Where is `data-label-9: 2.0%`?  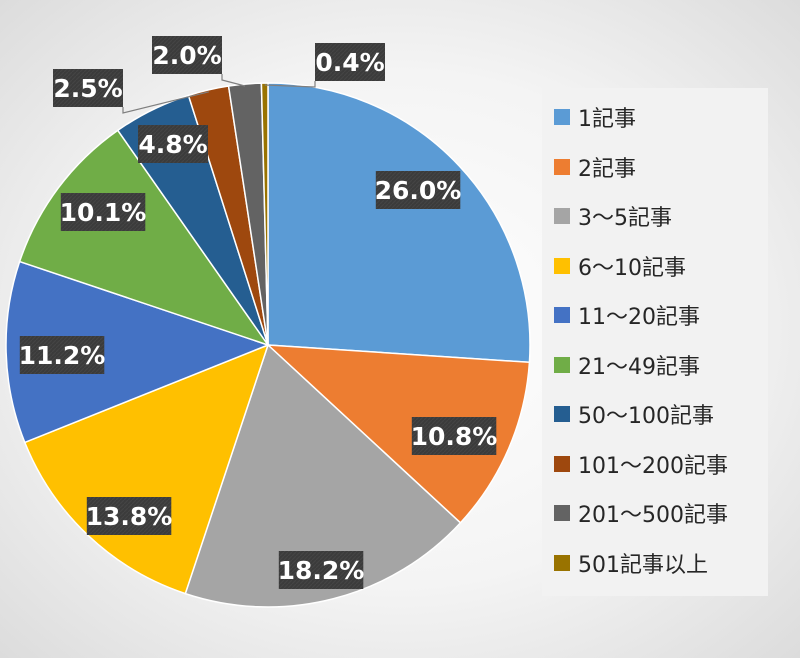
data-label-9: 2.0% is located at coordinates (186, 55).